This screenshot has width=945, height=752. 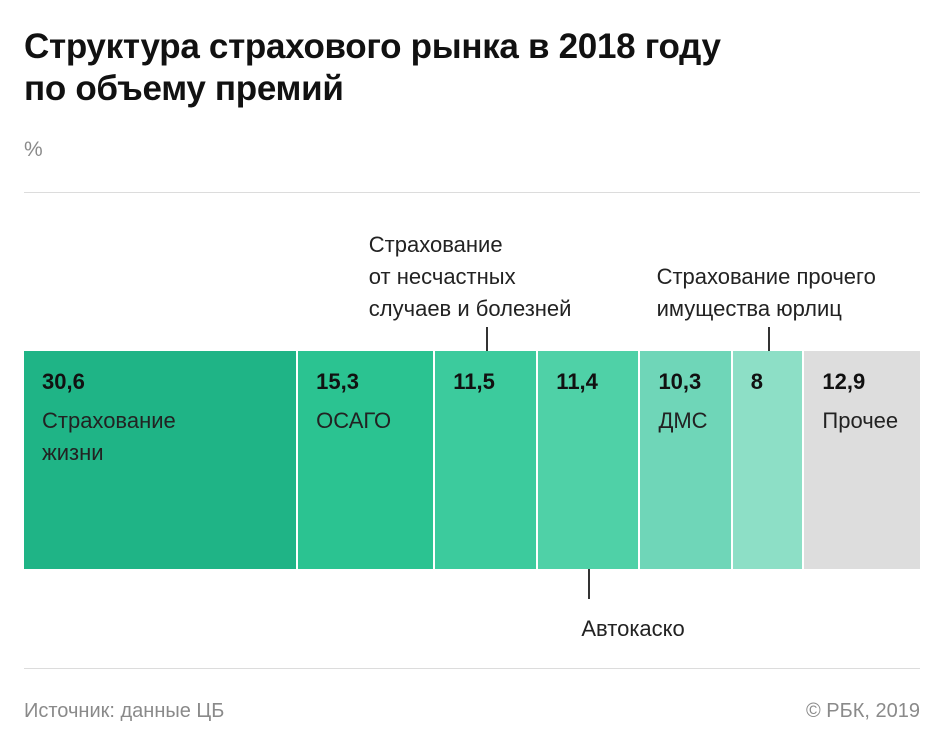 What do you see at coordinates (109, 436) in the screenshot?
I see `segment-label: Страхование жизни` at bounding box center [109, 436].